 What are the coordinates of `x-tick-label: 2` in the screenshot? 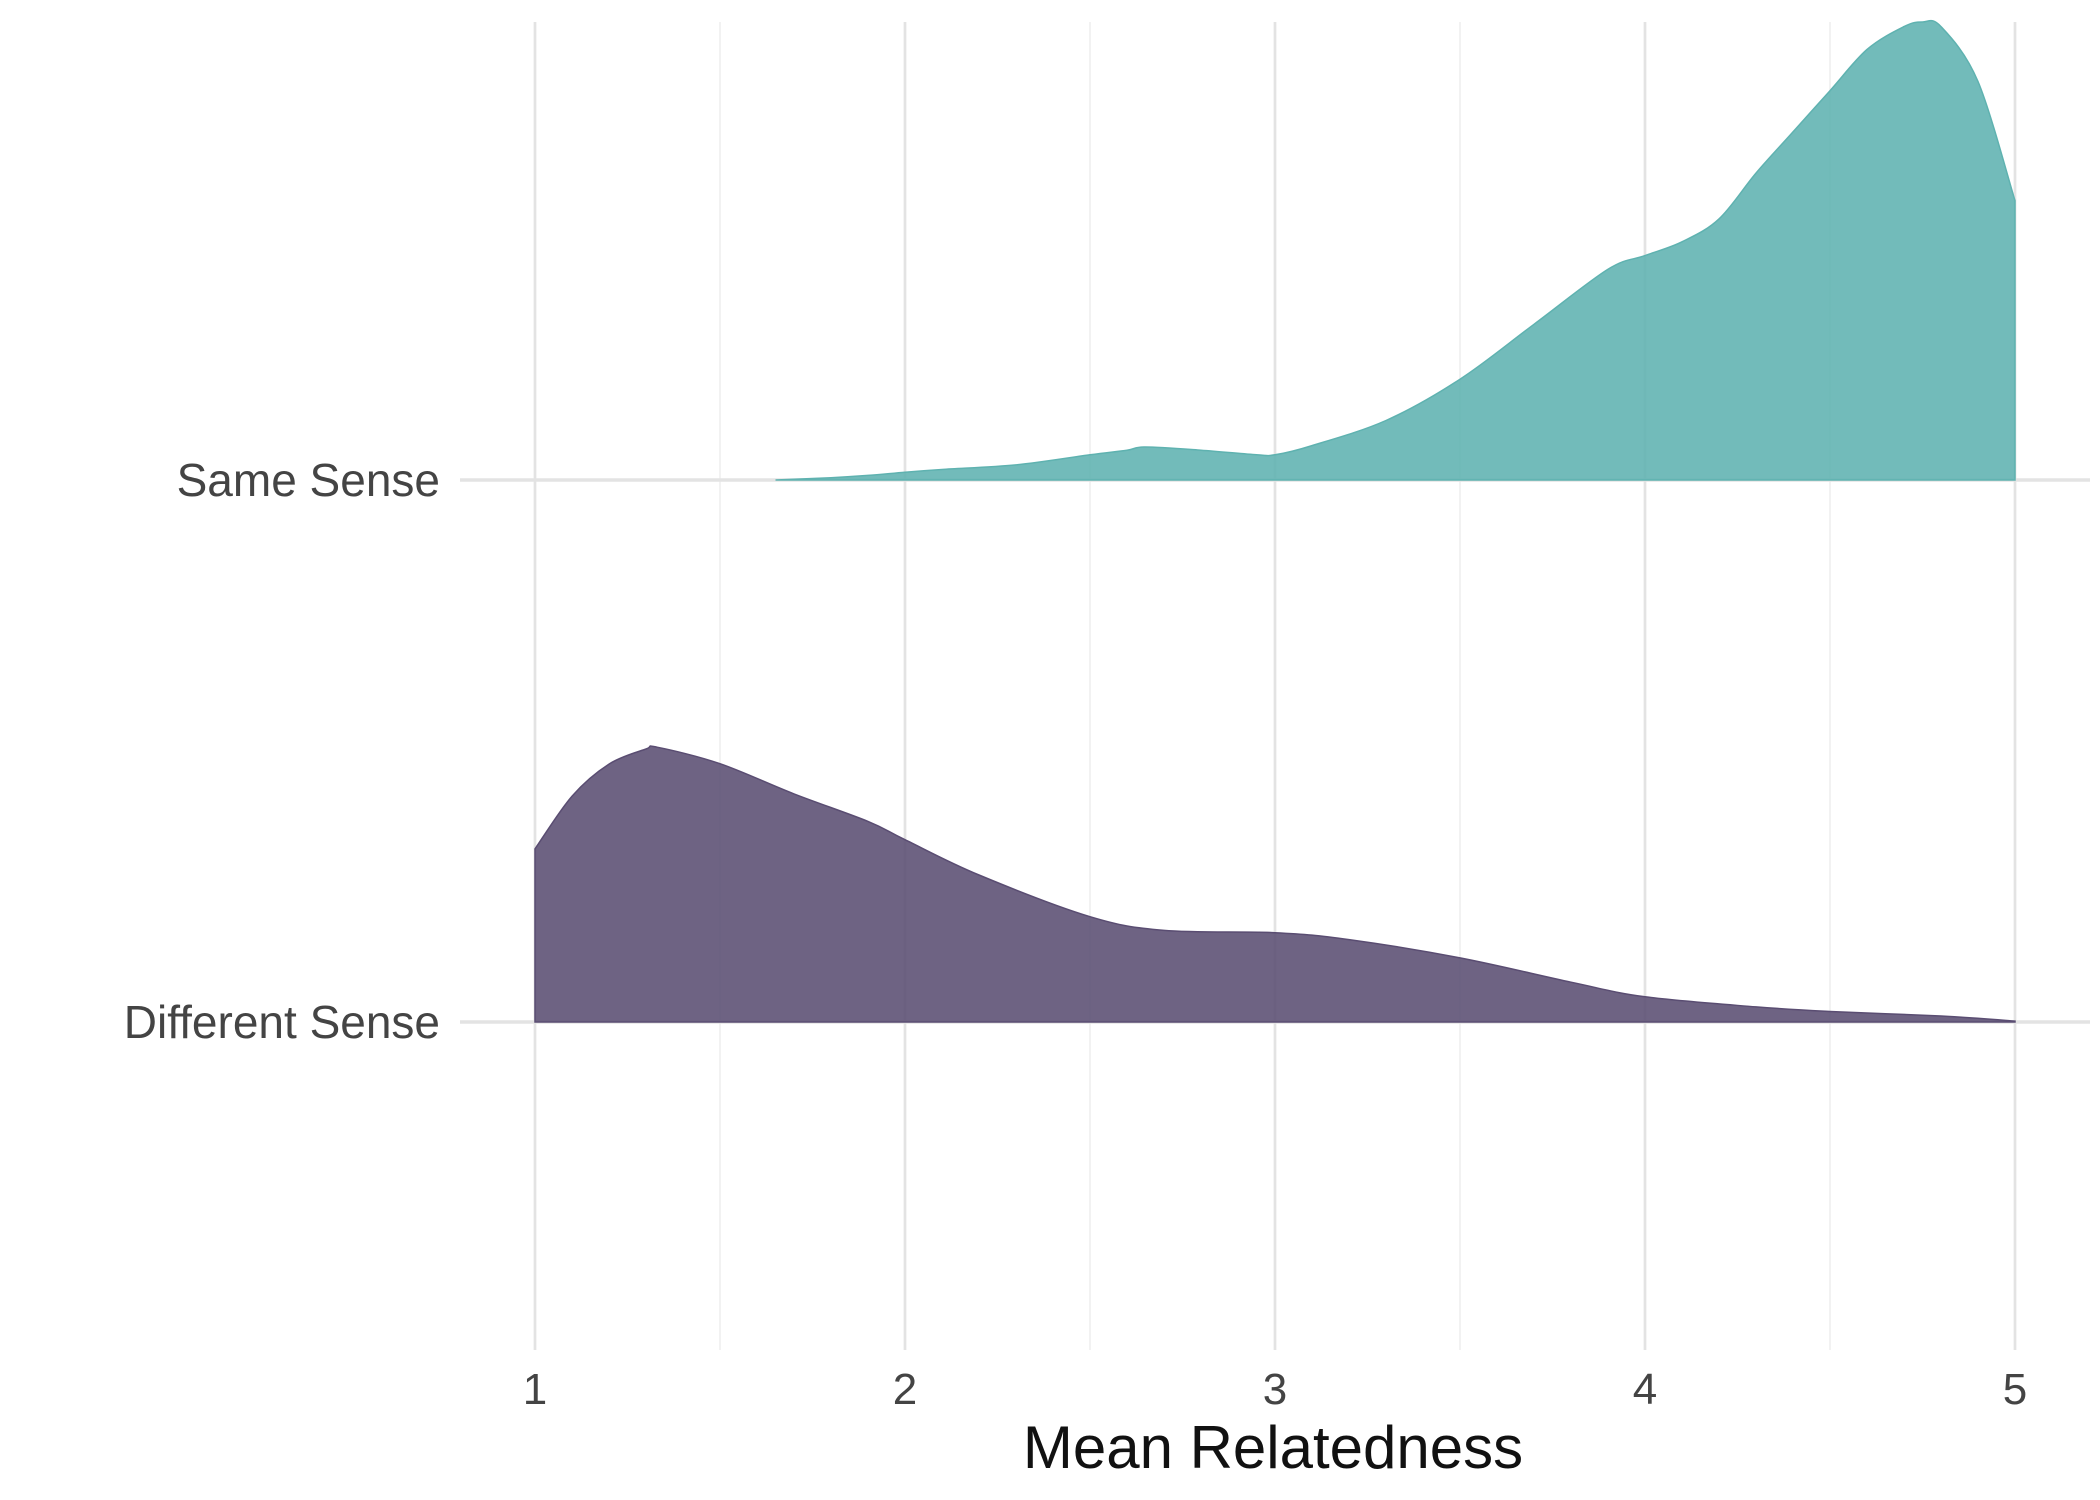 It's located at (905, 1389).